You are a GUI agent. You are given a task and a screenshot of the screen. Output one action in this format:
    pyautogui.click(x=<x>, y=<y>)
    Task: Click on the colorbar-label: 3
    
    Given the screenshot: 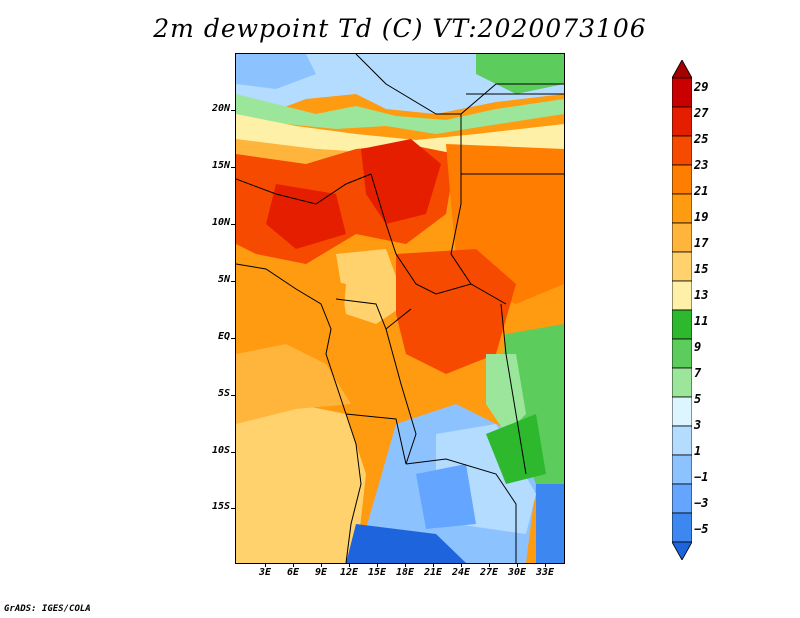 What is the action you would take?
    pyautogui.click(x=698, y=425)
    